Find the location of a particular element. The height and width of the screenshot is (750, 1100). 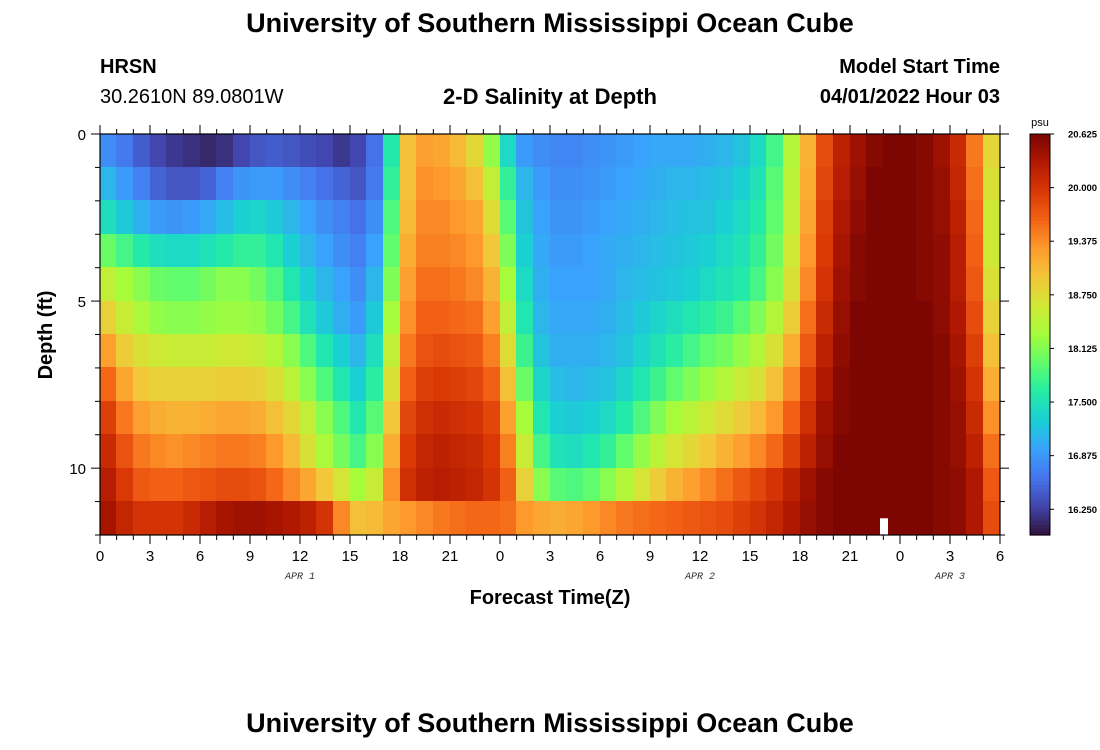

colorbar-tick-label: 19.375 is located at coordinates (1083, 242).